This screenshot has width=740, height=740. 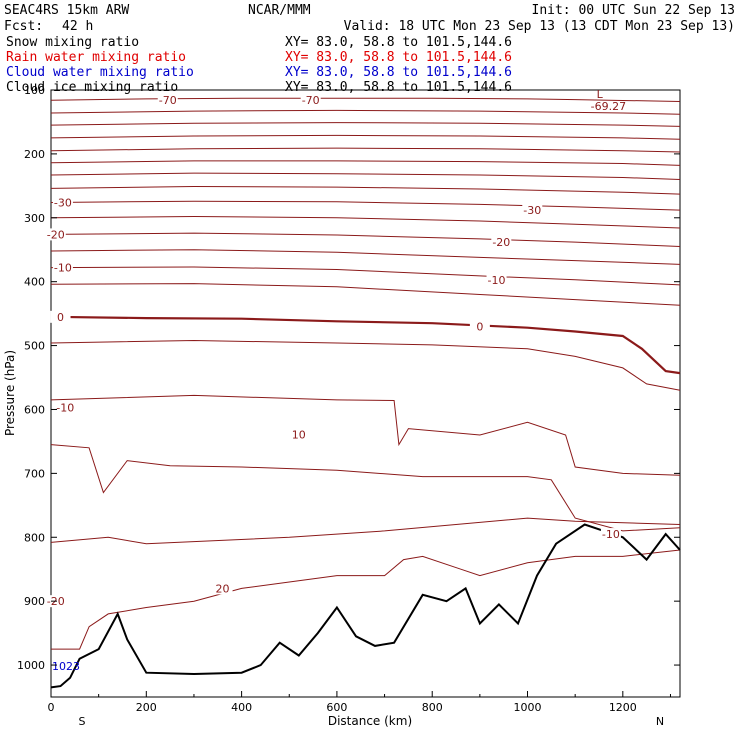 What do you see at coordinates (82, 721) in the screenshot?
I see `x-end-label-south: S` at bounding box center [82, 721].